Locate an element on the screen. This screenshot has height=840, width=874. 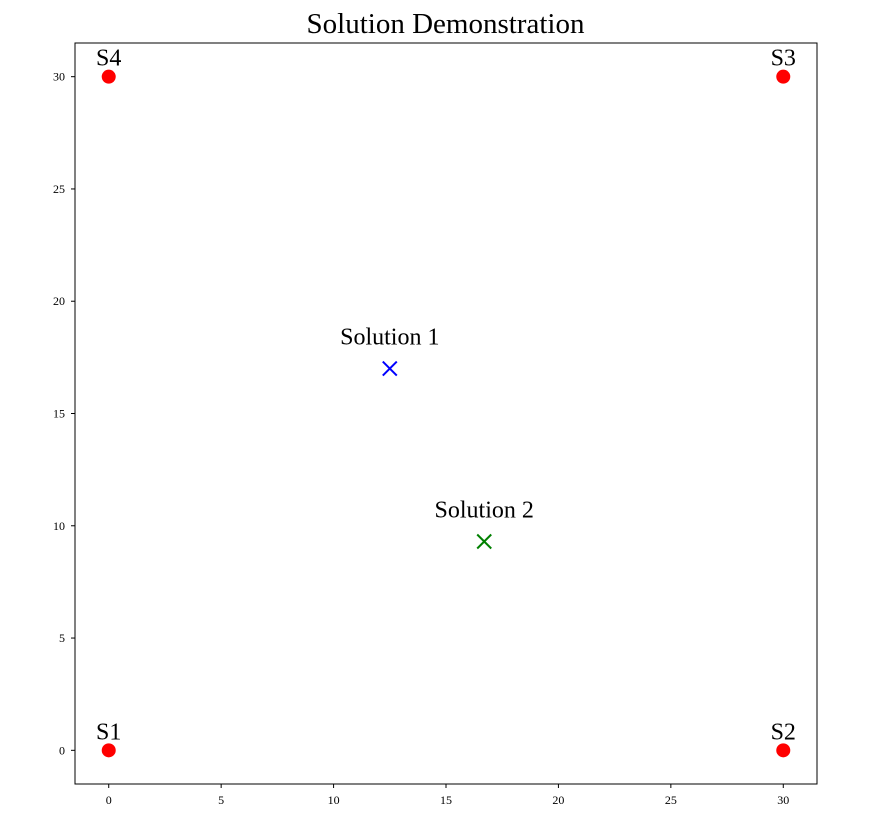
chart-title: Solution Demonstration is located at coordinates (446, 24).